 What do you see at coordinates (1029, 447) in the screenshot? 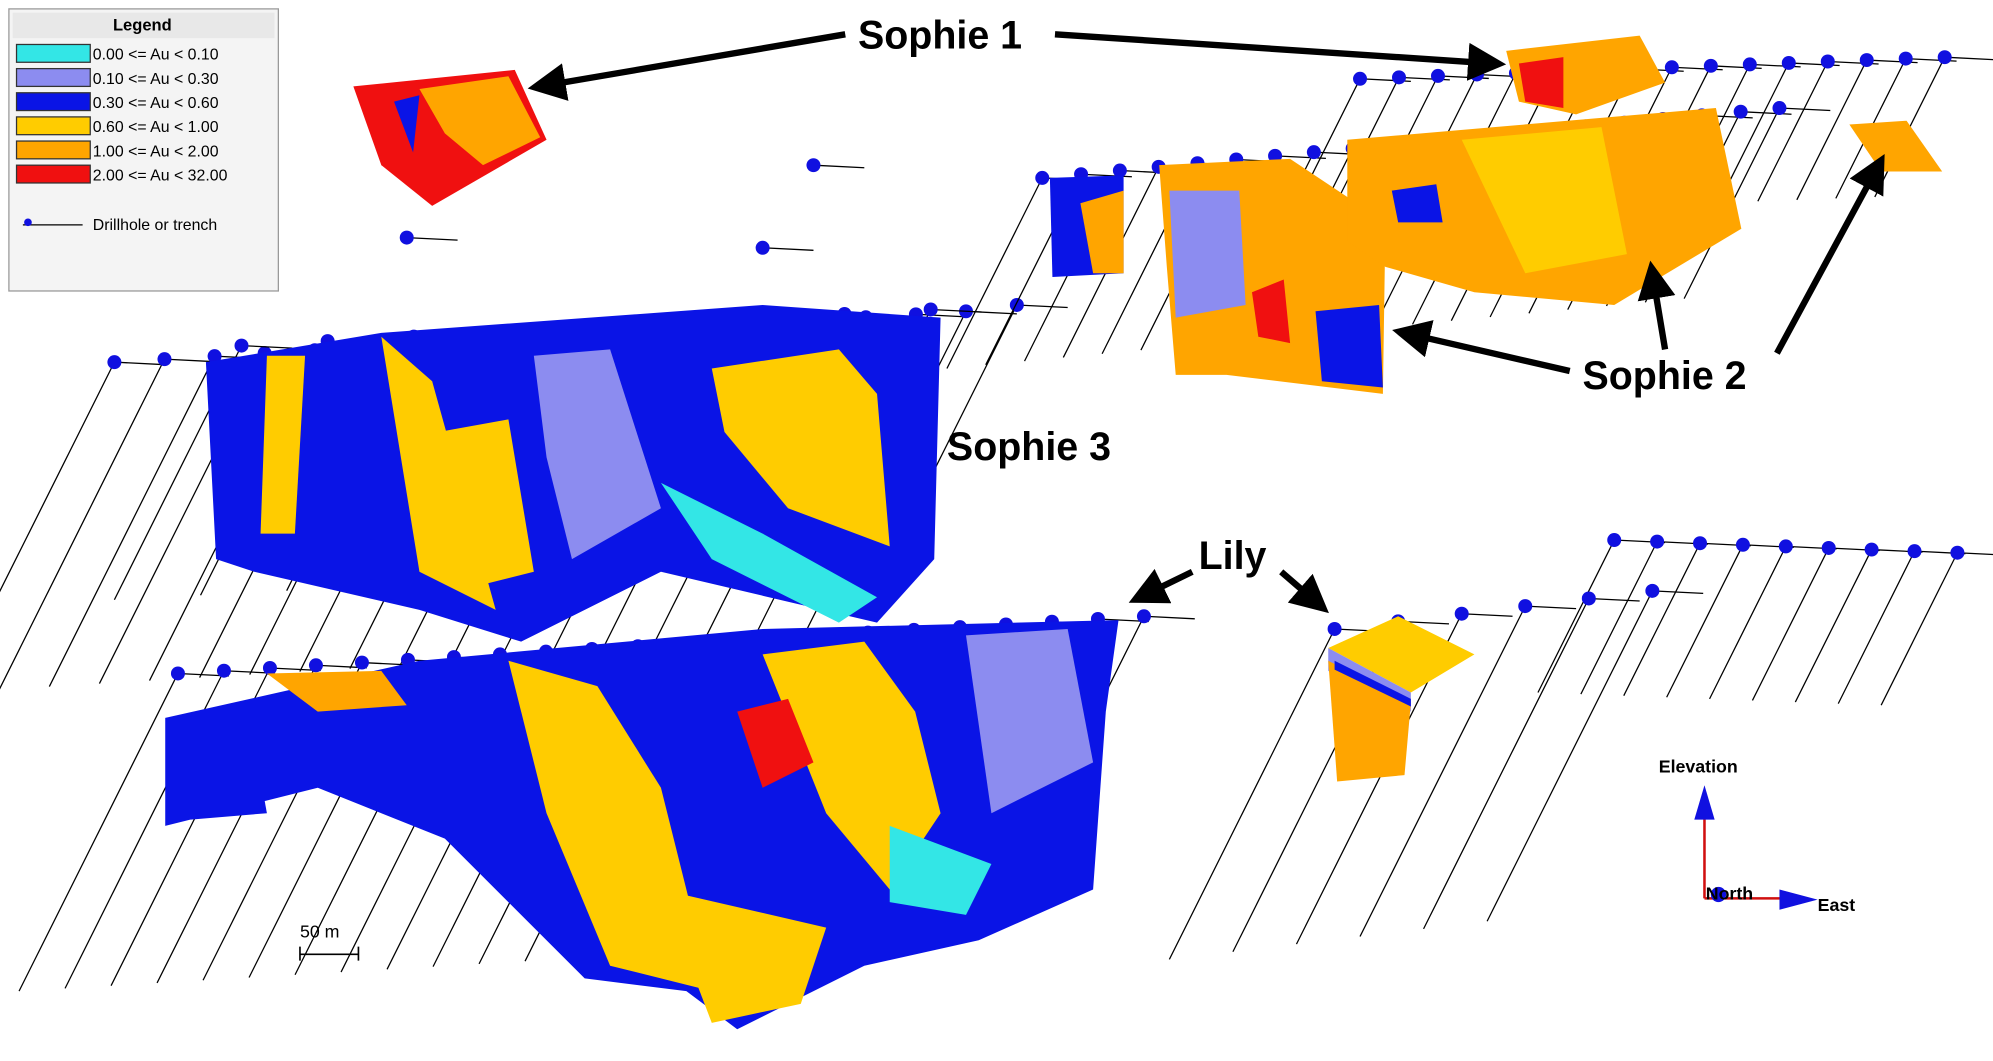
I see `label-sophie3: Sophie 3` at bounding box center [1029, 447].